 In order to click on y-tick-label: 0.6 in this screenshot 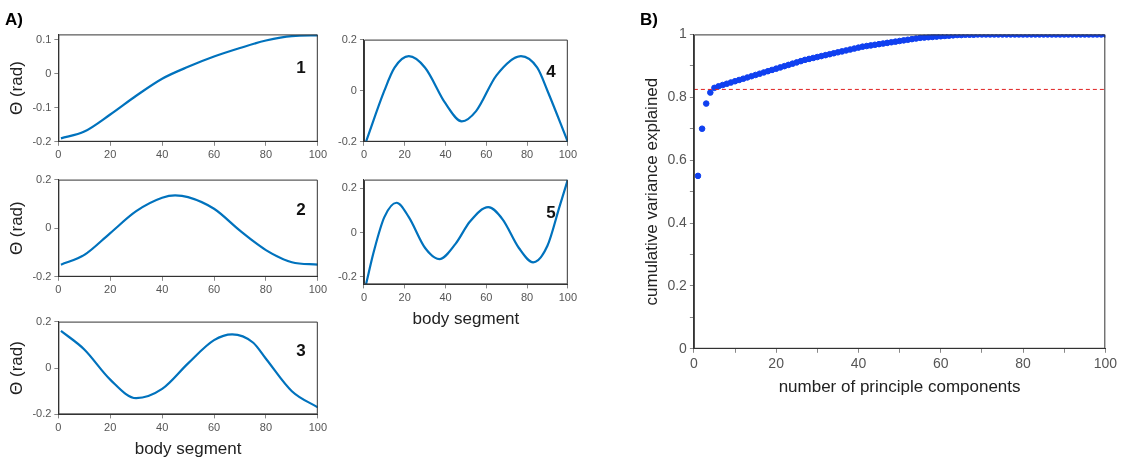, I will do `click(677, 159)`.